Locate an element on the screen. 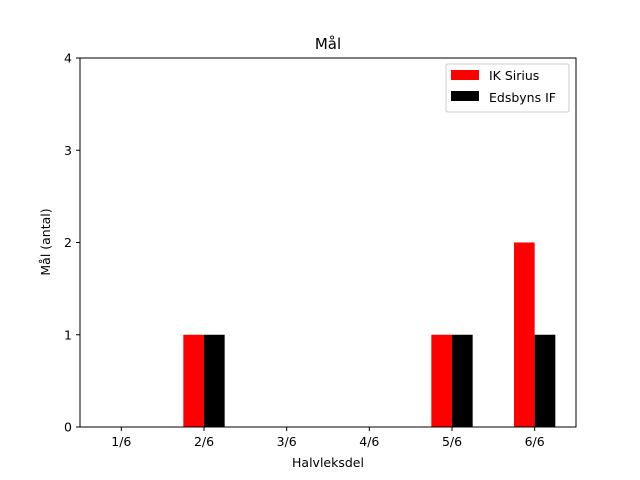 This screenshot has width=640, height=480. y-tick-label: 1 is located at coordinates (68, 334).